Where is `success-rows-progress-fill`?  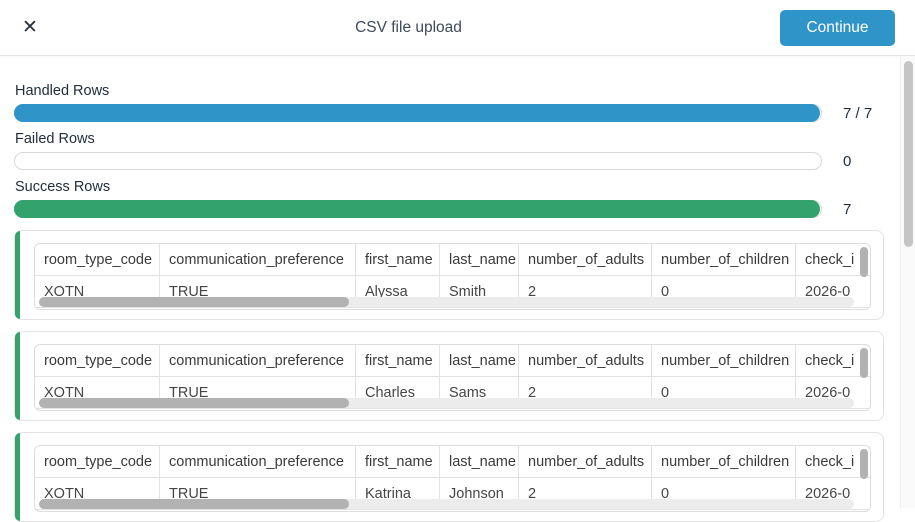
success-rows-progress-fill is located at coordinates (417, 209).